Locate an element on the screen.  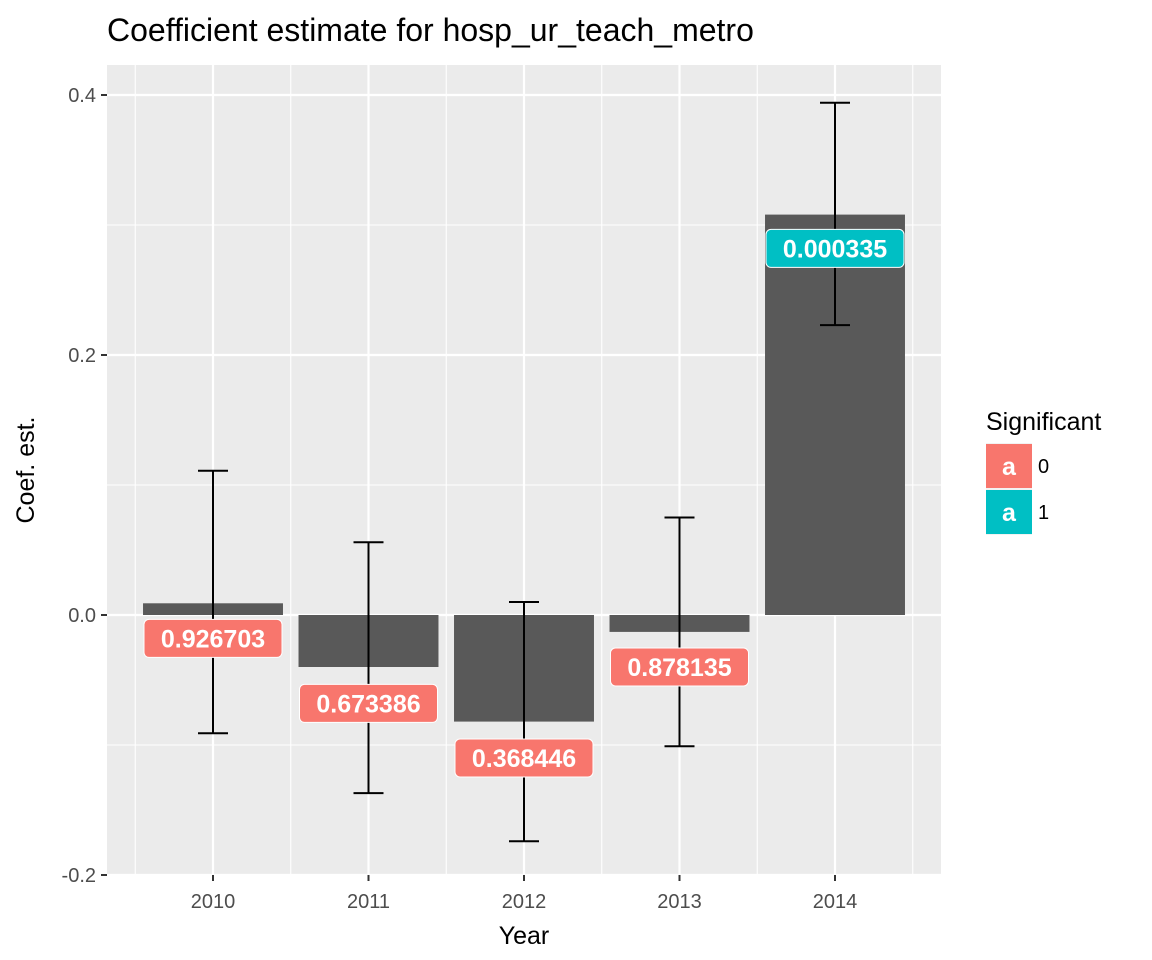
x-tick-label: 2012 is located at coordinates (524, 902).